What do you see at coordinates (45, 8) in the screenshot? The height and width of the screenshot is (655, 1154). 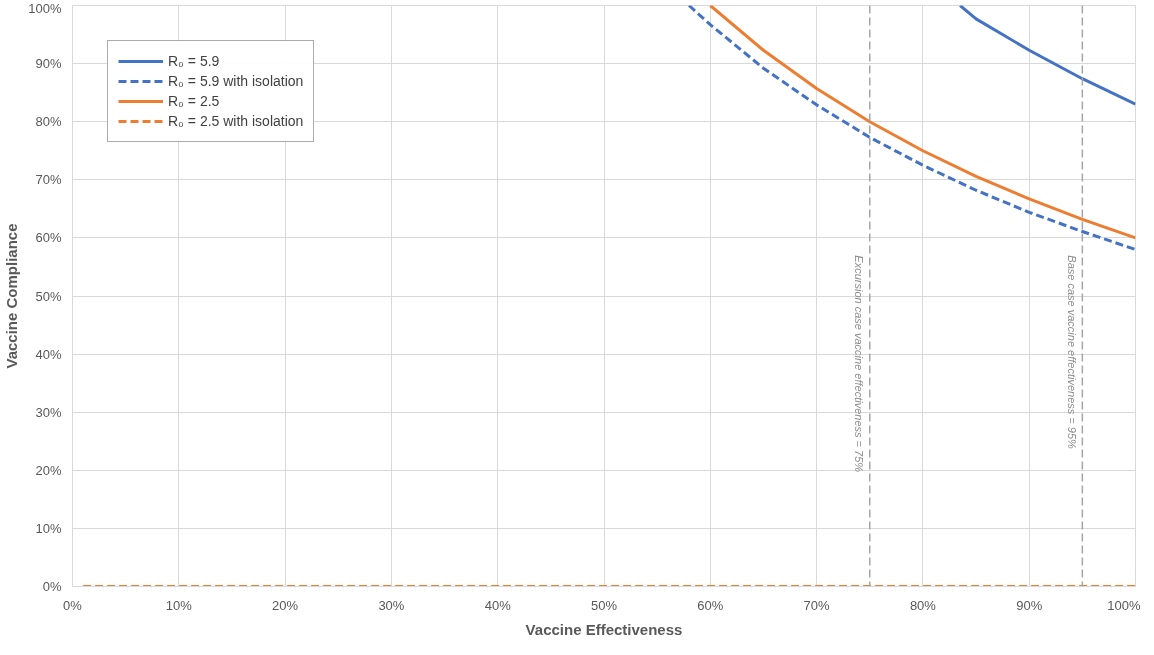 I see `y-tick-label: 100%` at bounding box center [45, 8].